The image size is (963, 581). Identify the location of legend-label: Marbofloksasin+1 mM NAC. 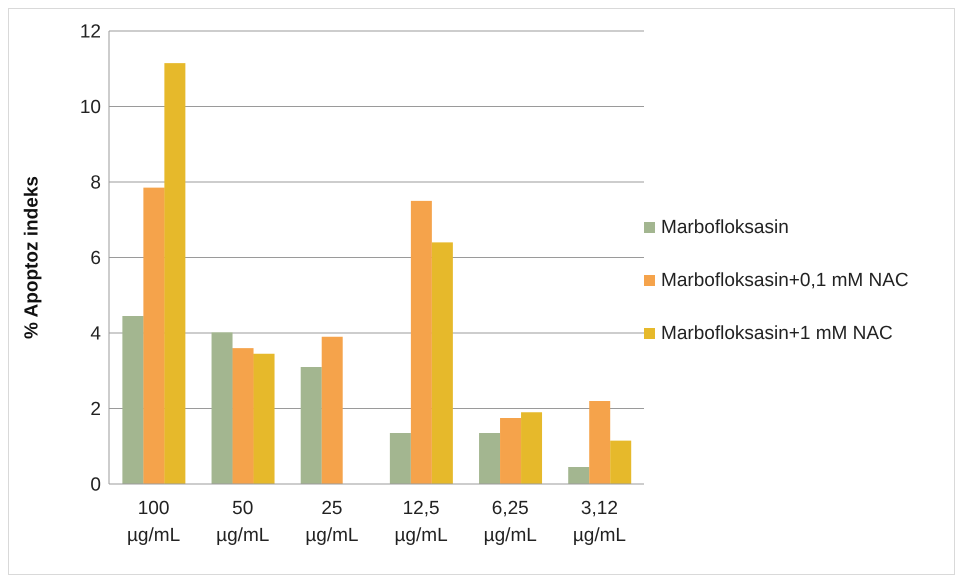
(777, 334).